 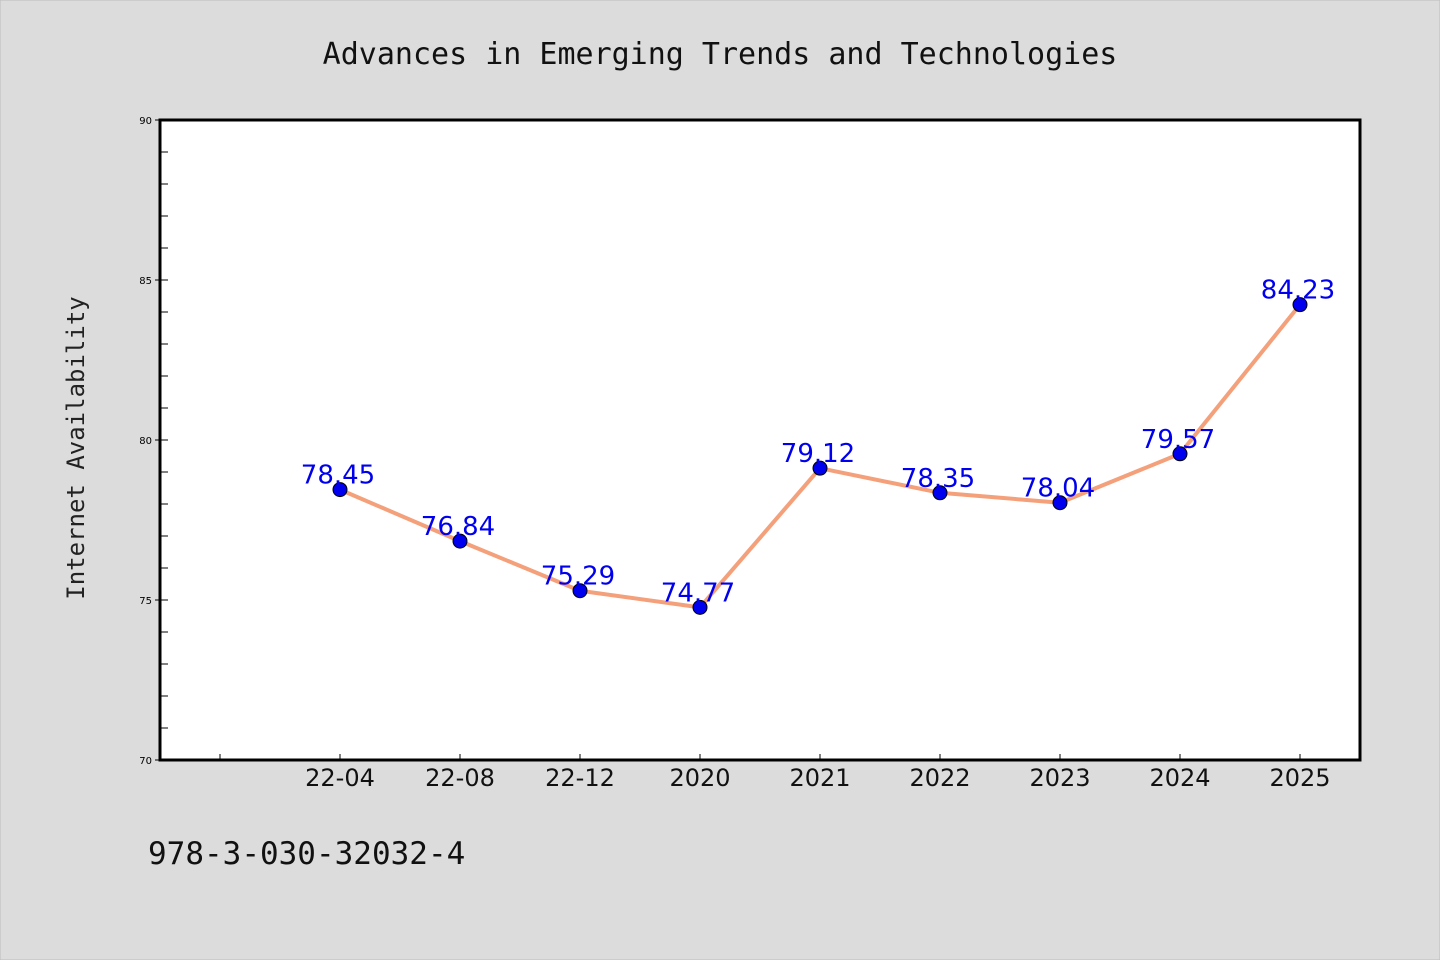 What do you see at coordinates (775, 773) in the screenshot?
I see `x-axis: 22-04 22-08 22-12 2020 2021 2022 2023 2024 2025` at bounding box center [775, 773].